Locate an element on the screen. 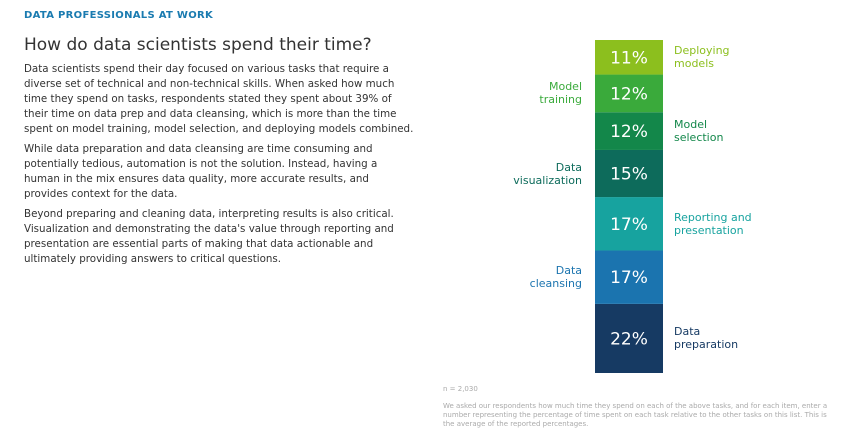 The height and width of the screenshot is (443, 856). category-label: Data preparation is located at coordinates (706, 338).